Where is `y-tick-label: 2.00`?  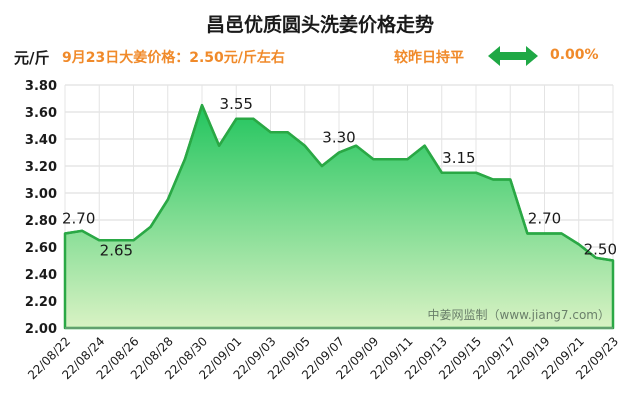 y-tick-label: 2.00 is located at coordinates (41, 329).